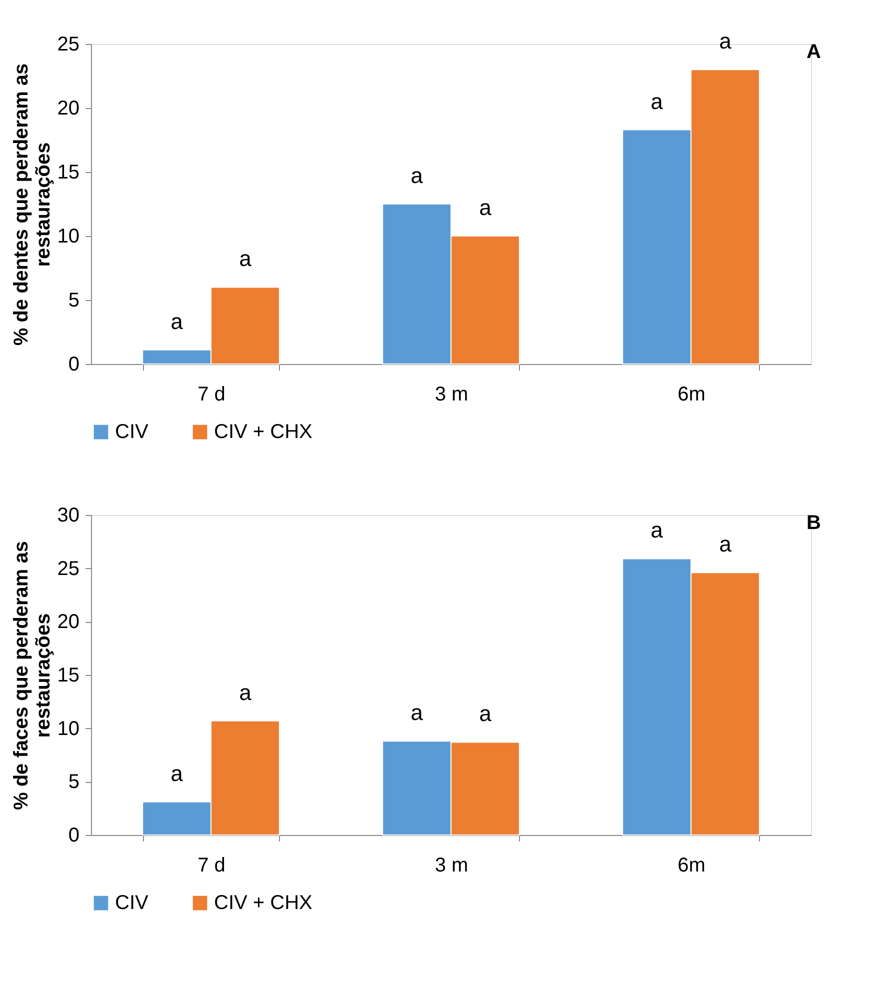 Image resolution: width=887 pixels, height=983 pixels. Describe the element at coordinates (813, 52) in the screenshot. I see `annotation: A` at that location.